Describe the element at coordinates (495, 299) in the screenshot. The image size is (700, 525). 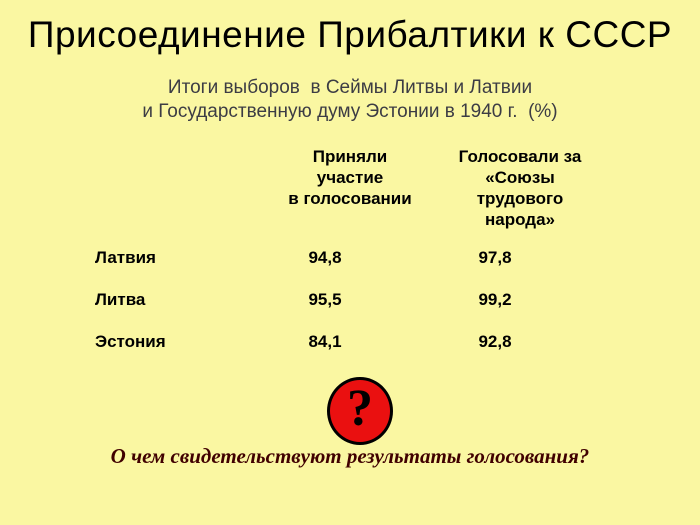
I see `lithuania-vote-value: 99,2` at that location.